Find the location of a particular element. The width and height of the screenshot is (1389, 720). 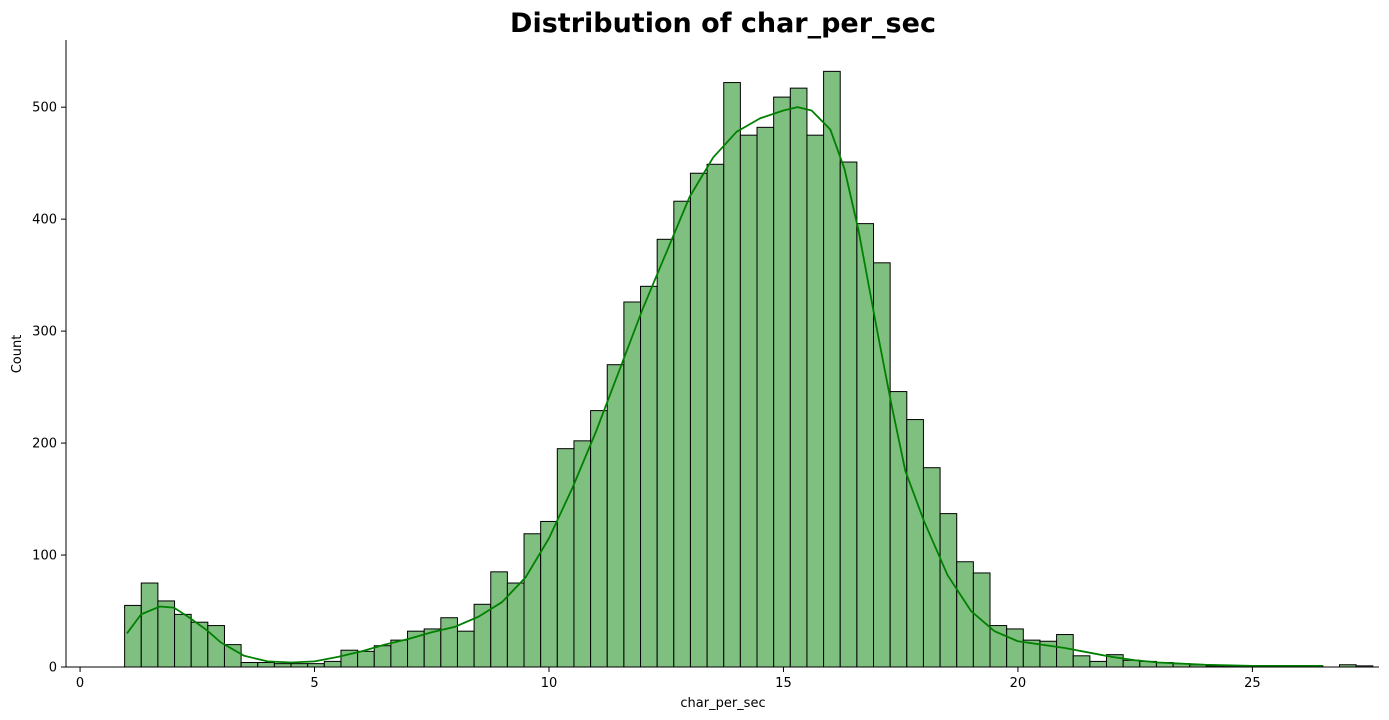

x-ticks: 0 5 10 15 20 25 is located at coordinates (668, 679).